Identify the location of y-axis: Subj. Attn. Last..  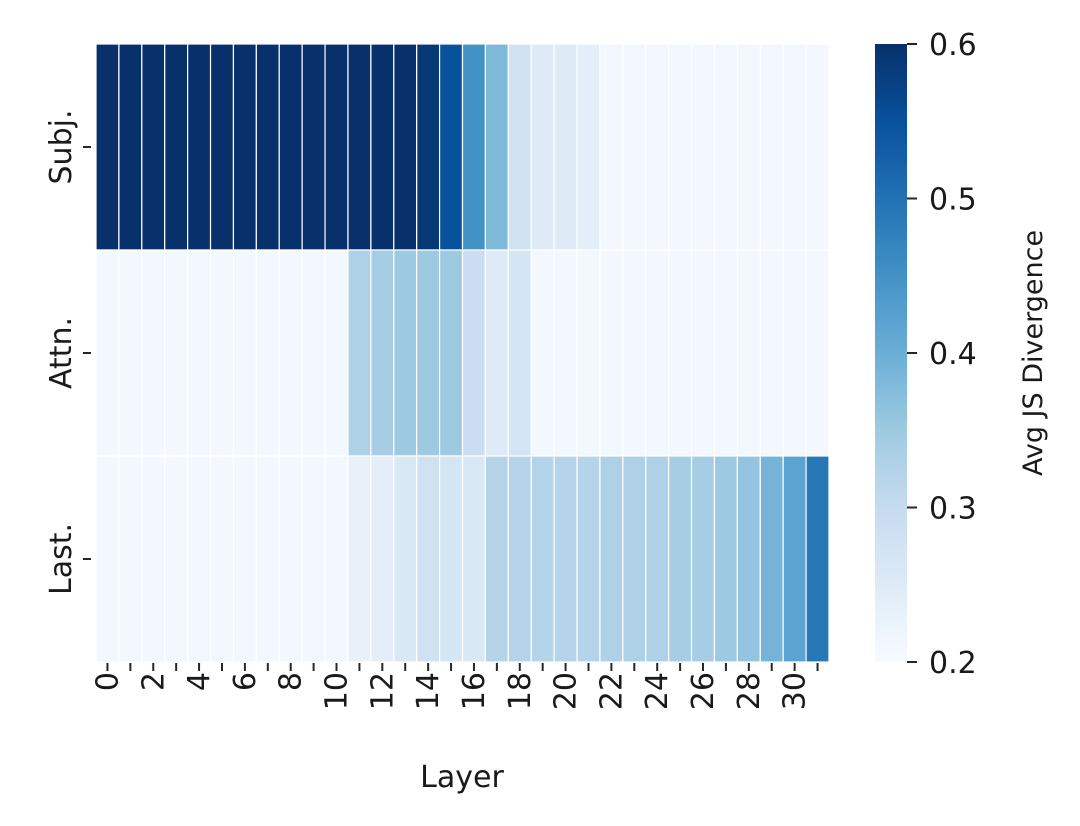
(67, 352).